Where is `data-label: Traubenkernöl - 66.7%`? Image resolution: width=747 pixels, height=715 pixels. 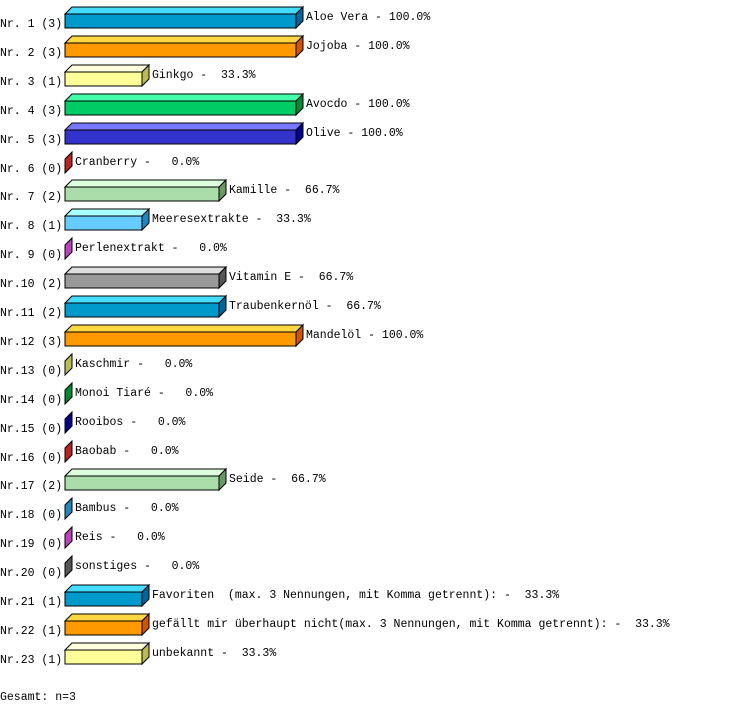 data-label: Traubenkernöl - 66.7% is located at coordinates (305, 306).